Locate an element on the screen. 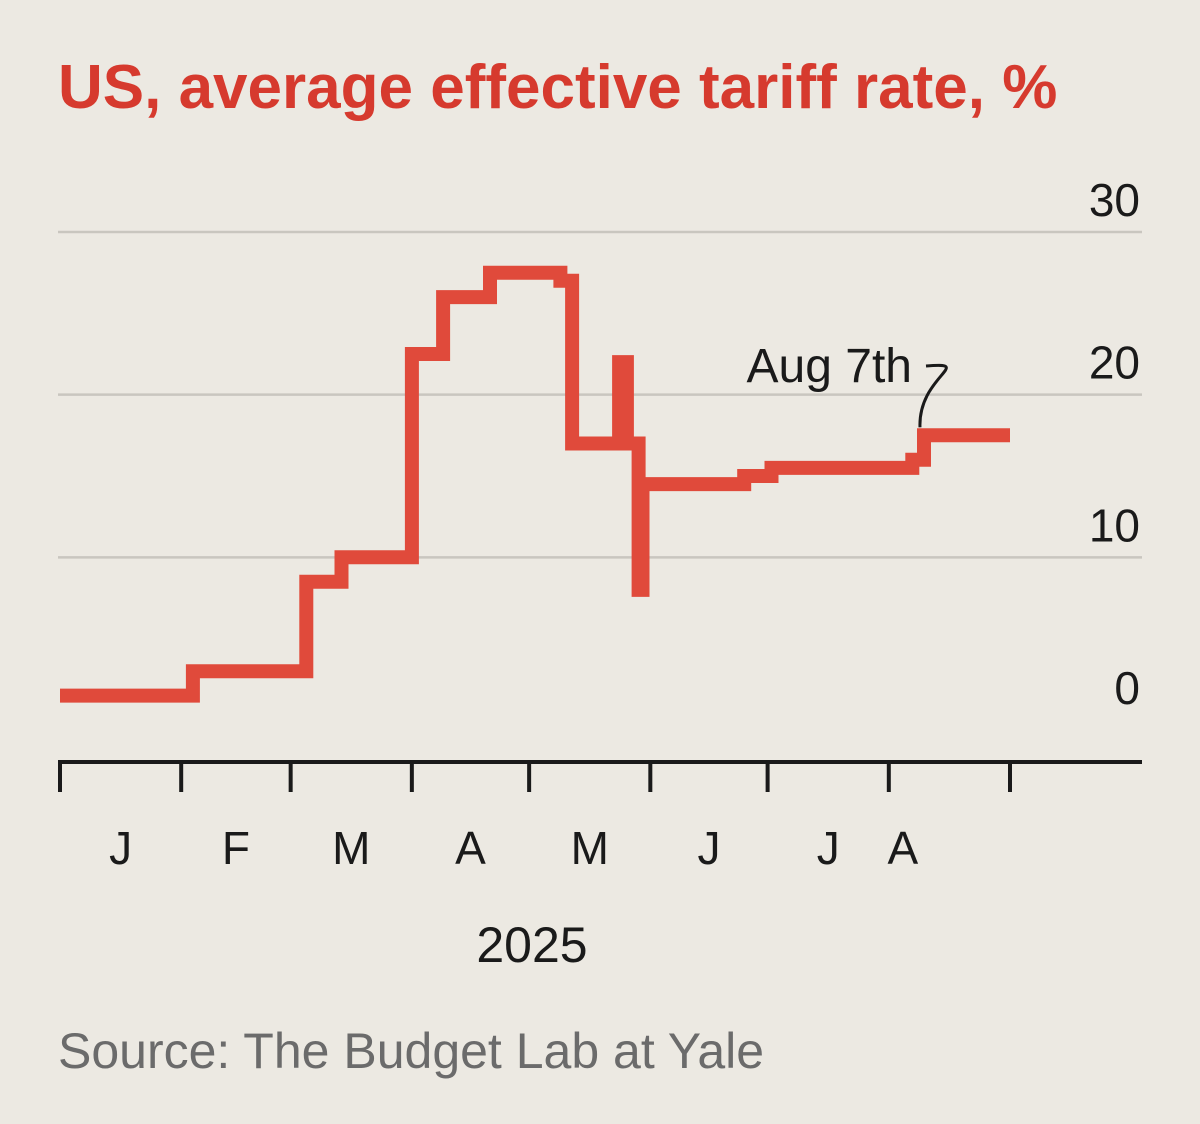 This screenshot has width=1200, height=1124. y-tick-label-30: 30 is located at coordinates (1114, 200).